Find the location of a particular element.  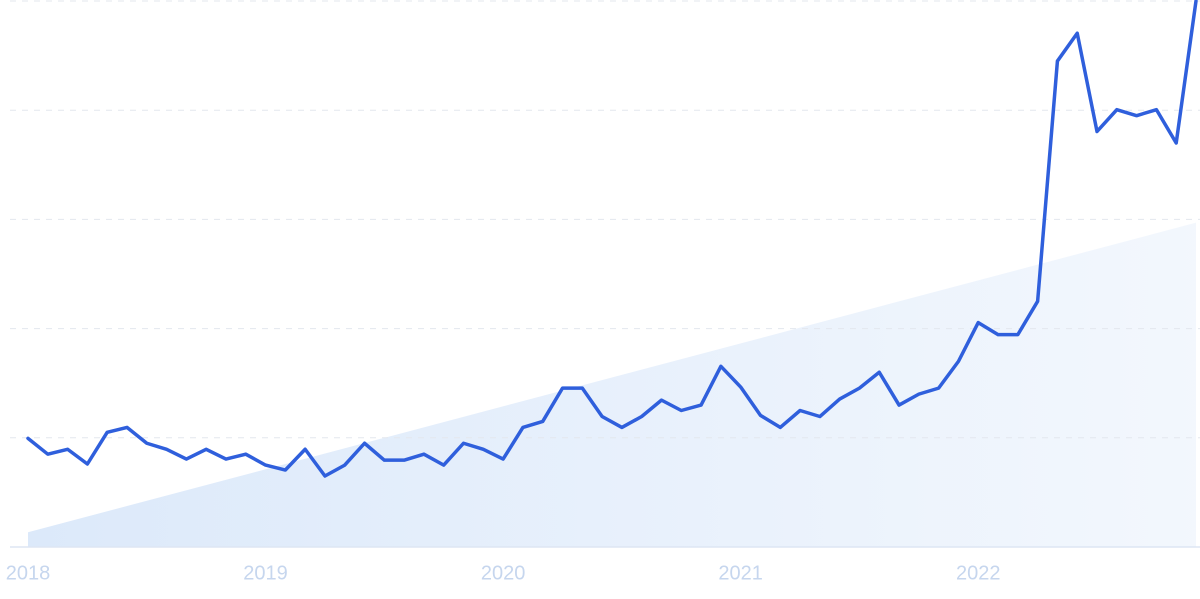

x-tick-label: 2020 is located at coordinates (503, 573).